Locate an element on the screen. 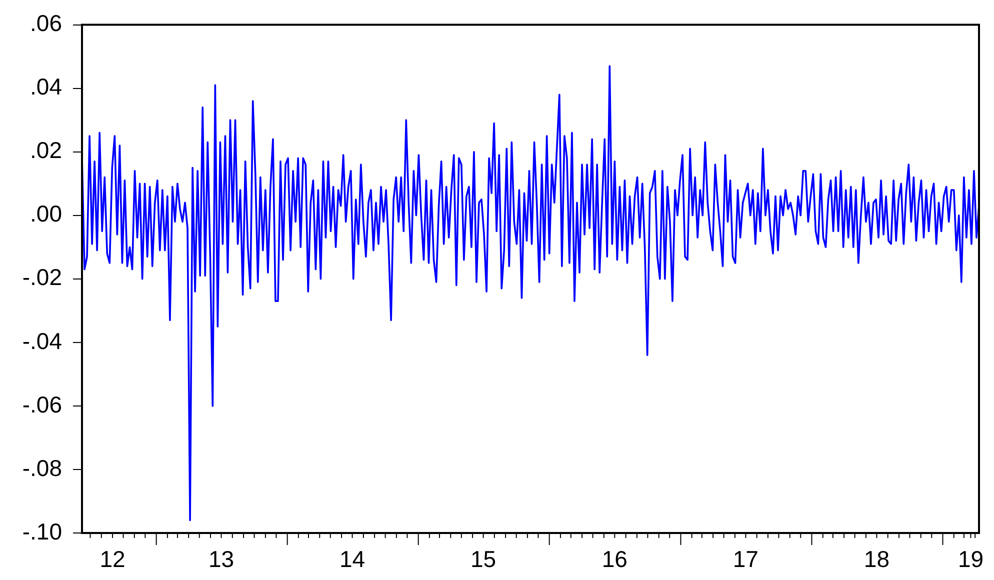 The height and width of the screenshot is (580, 994). y-tick-label: -.02 is located at coordinates (42, 277).